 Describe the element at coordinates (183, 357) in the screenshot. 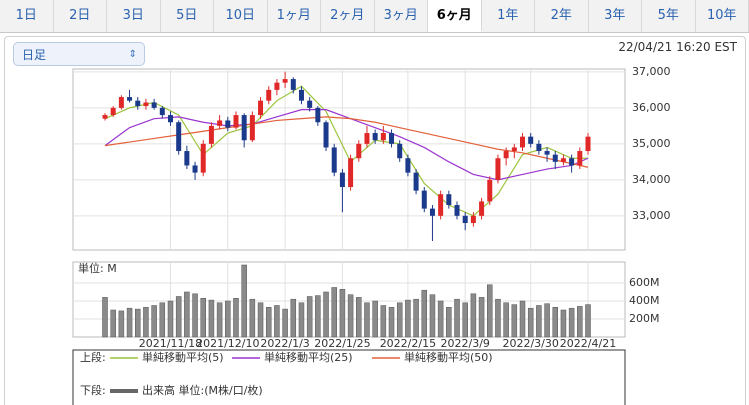

I see `legend-entry: 単純移動平均(5)` at that location.